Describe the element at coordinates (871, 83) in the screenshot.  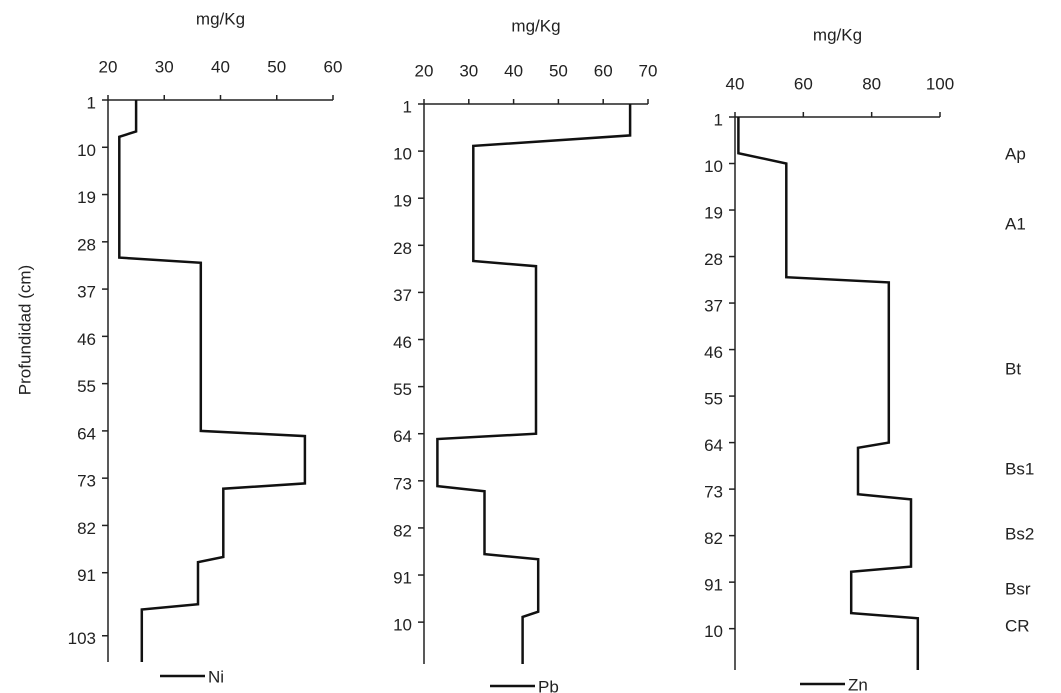
I see `x-tick-label: 80` at that location.